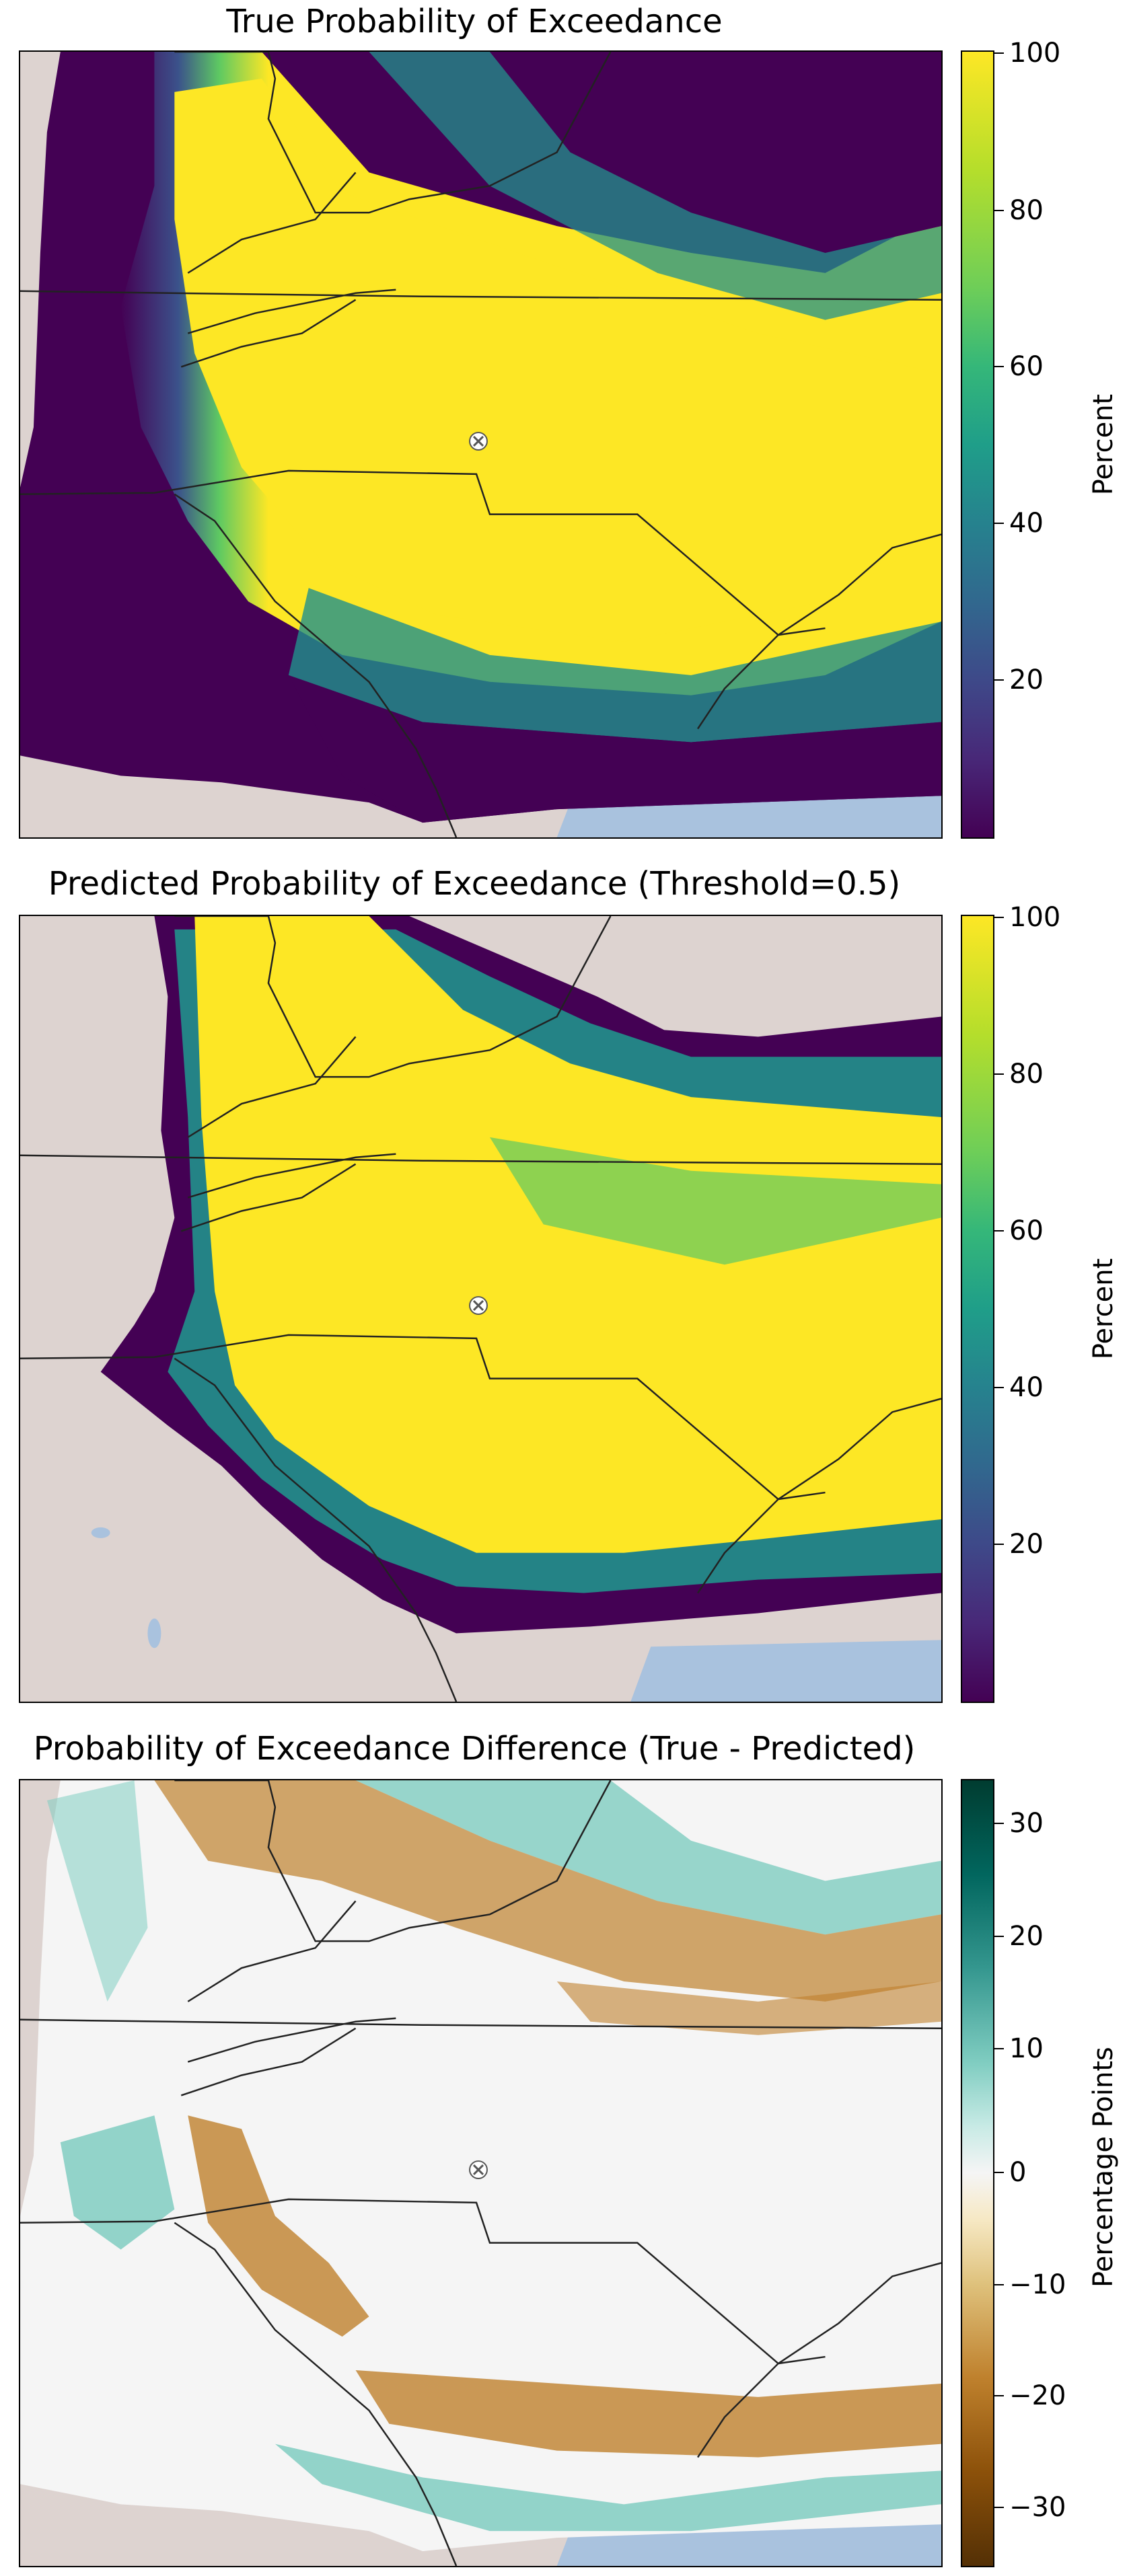 The height and width of the screenshot is (2576, 1129). What do you see at coordinates (1037, 2507) in the screenshot?
I see `panel3-tick: −30` at bounding box center [1037, 2507].